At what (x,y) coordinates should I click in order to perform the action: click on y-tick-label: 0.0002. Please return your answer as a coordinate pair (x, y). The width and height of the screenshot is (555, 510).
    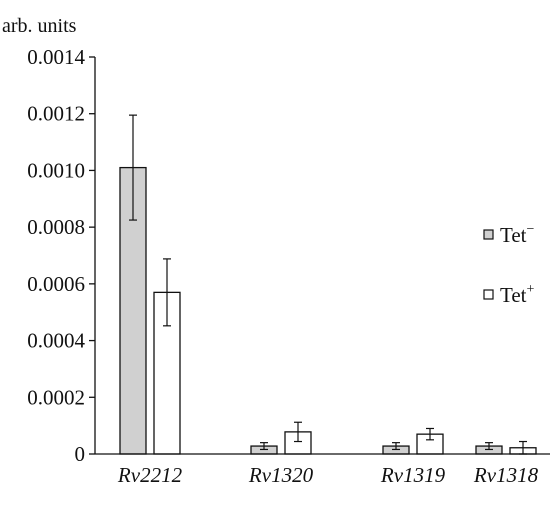
    Looking at the image, I should click on (56, 397).